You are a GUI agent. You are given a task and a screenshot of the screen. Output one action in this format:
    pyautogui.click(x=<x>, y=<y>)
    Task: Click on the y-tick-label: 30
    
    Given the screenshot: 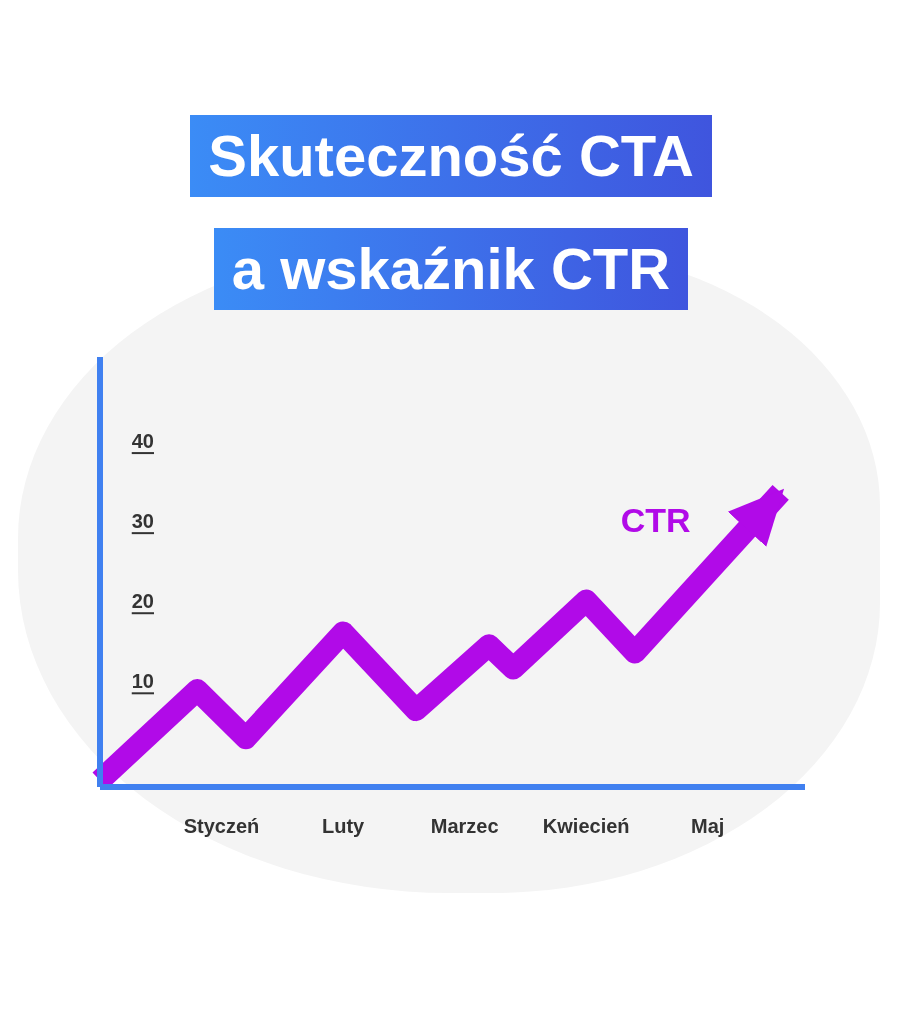 What is the action you would take?
    pyautogui.click(x=142, y=521)
    